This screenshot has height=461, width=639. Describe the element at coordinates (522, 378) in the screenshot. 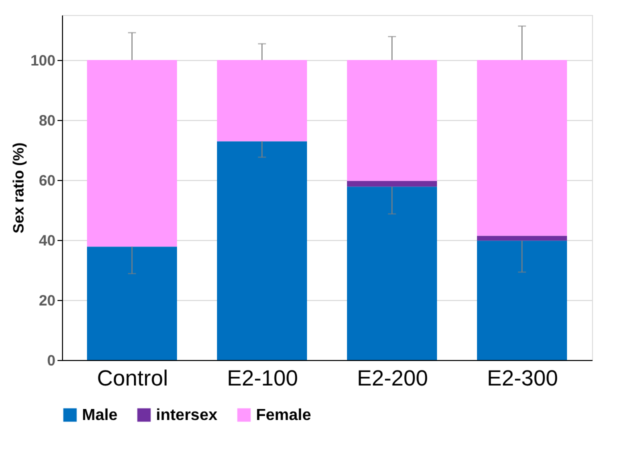

I see `x-tick-label: E2-300` at that location.